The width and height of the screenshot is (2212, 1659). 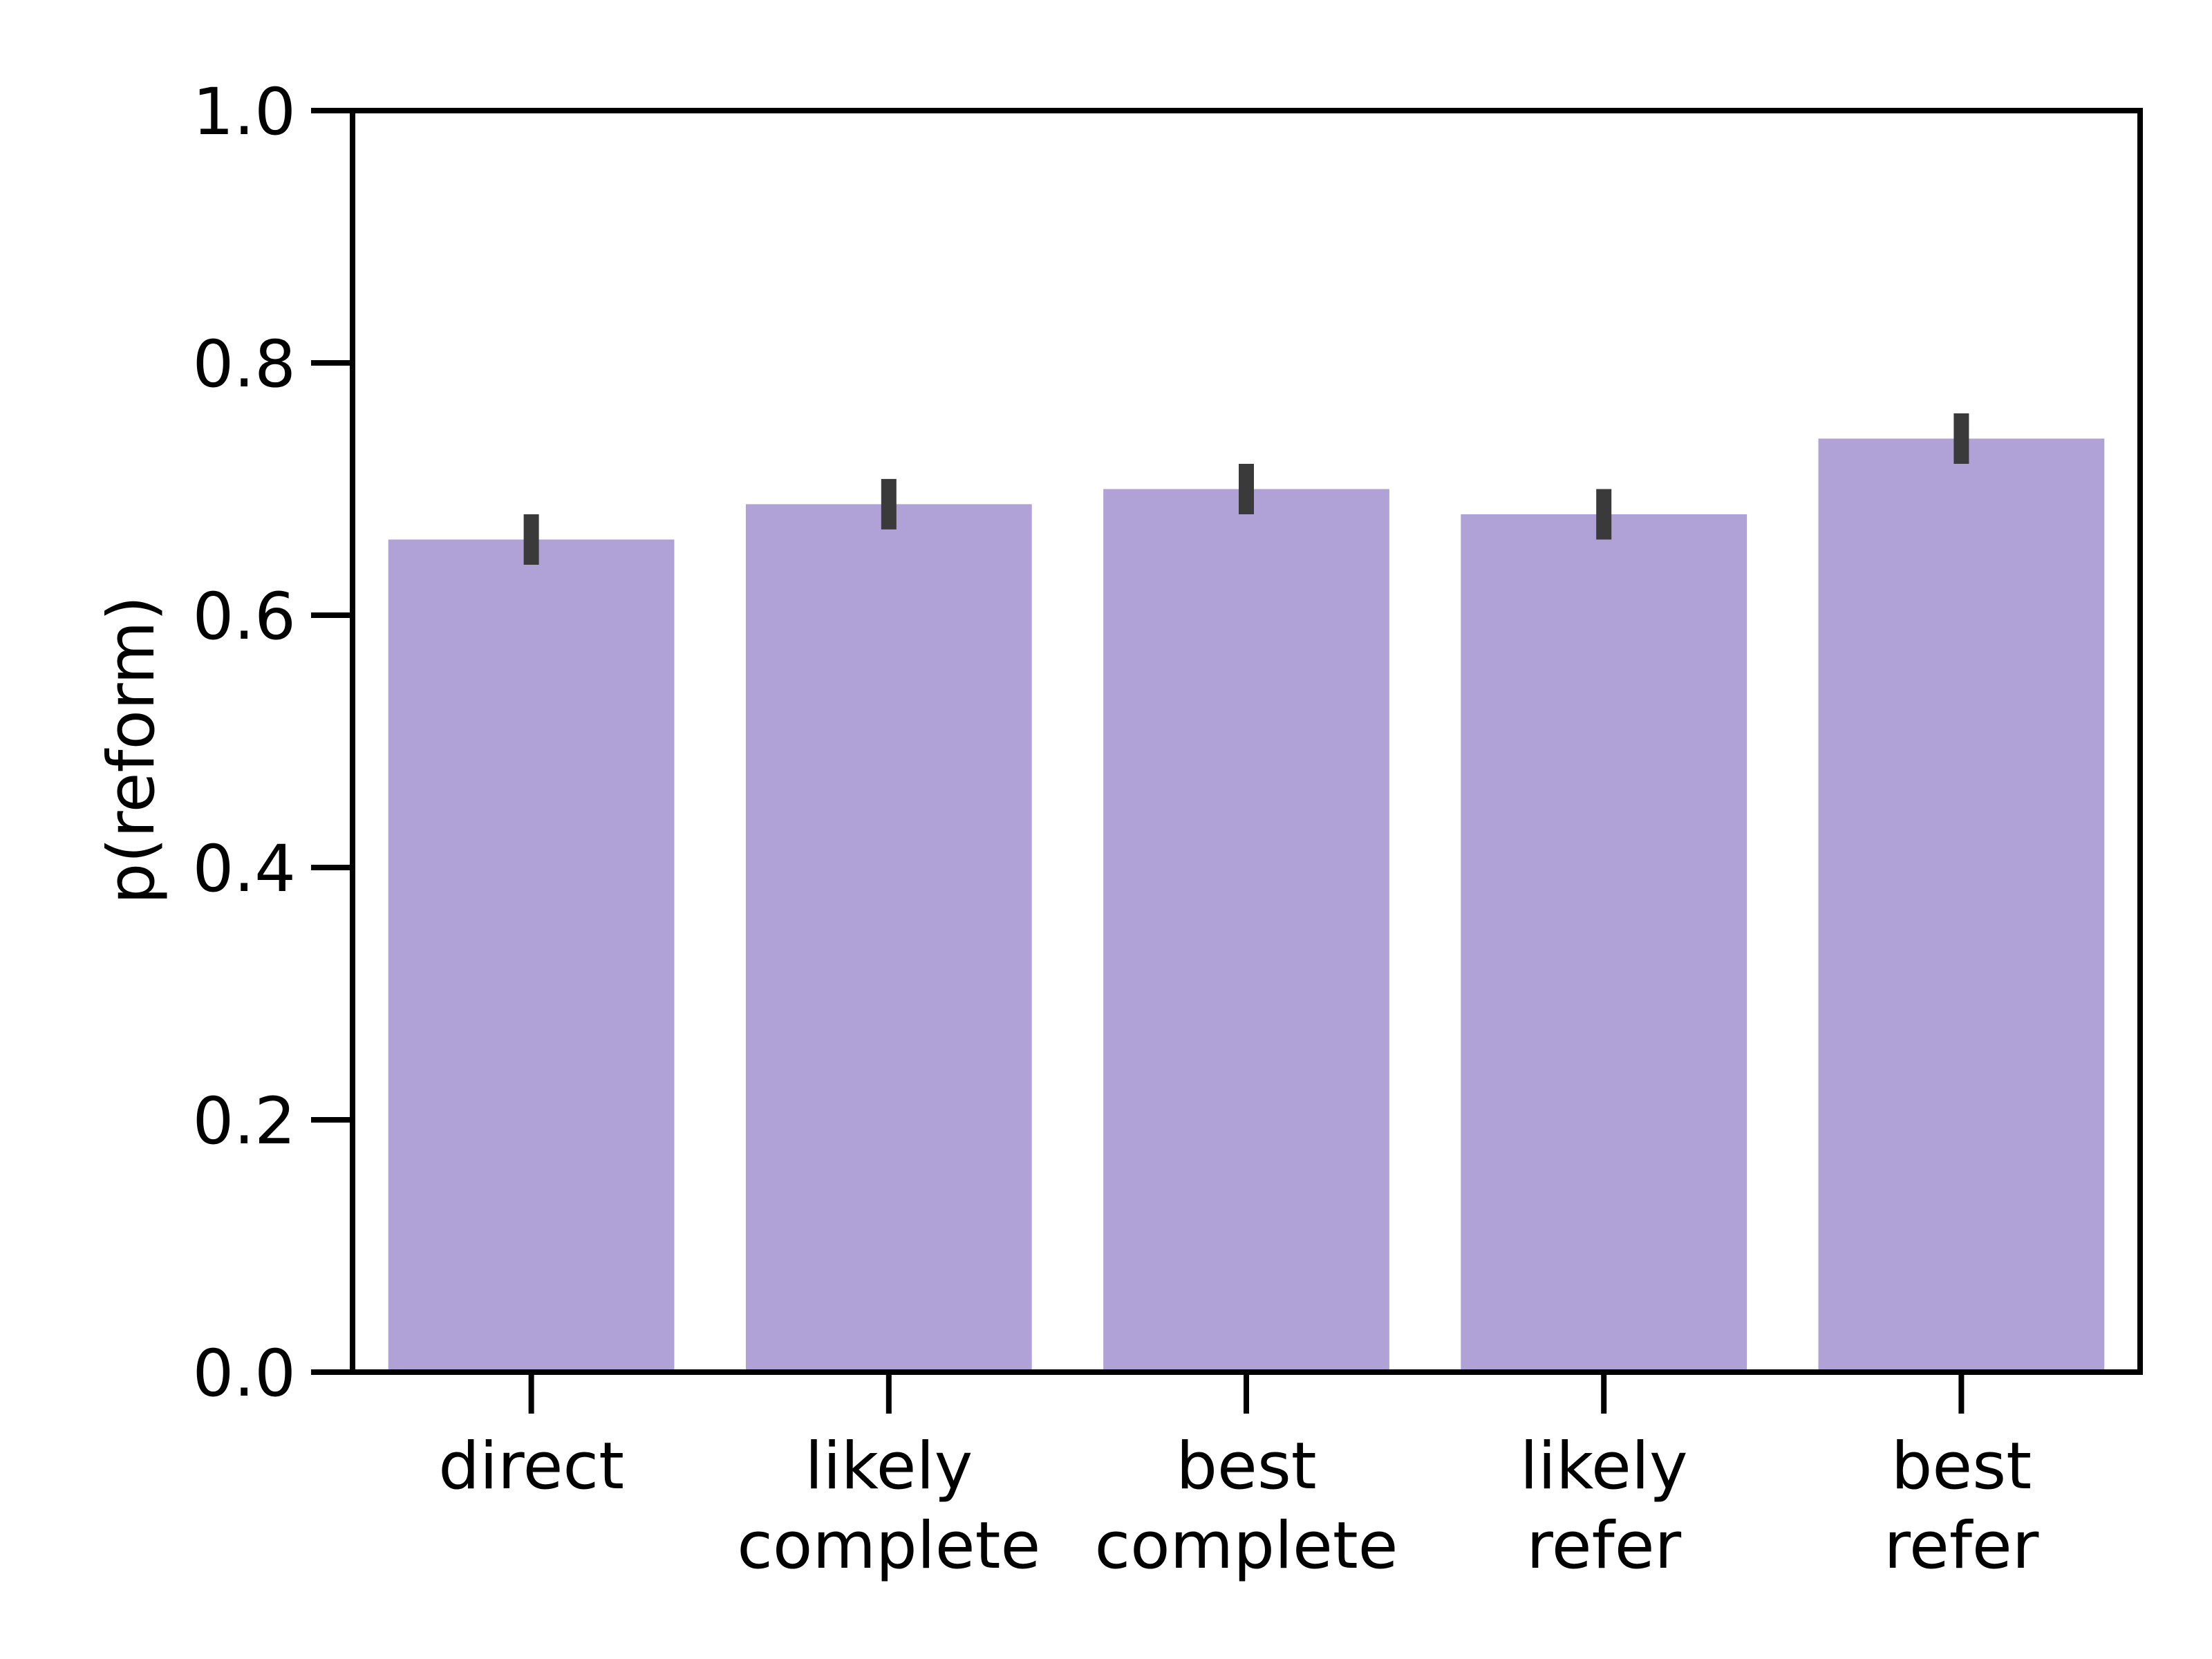 I want to click on x-tick-label: likely complete, so click(x=889, y=1507).